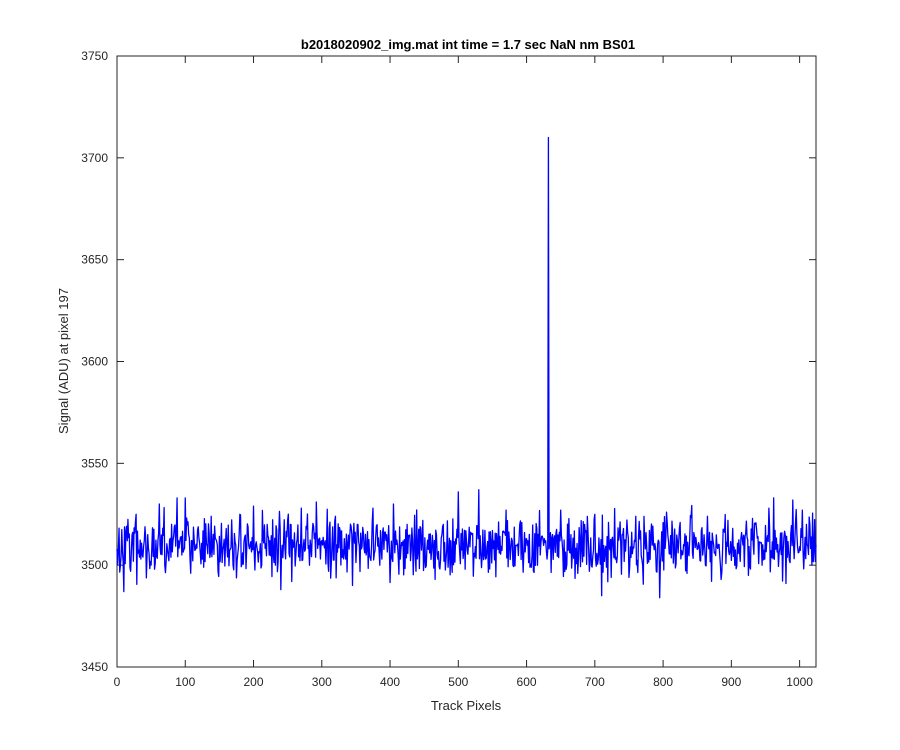 The width and height of the screenshot is (900, 750). Describe the element at coordinates (94, 667) in the screenshot. I see `y-tick-label: 3450` at that location.